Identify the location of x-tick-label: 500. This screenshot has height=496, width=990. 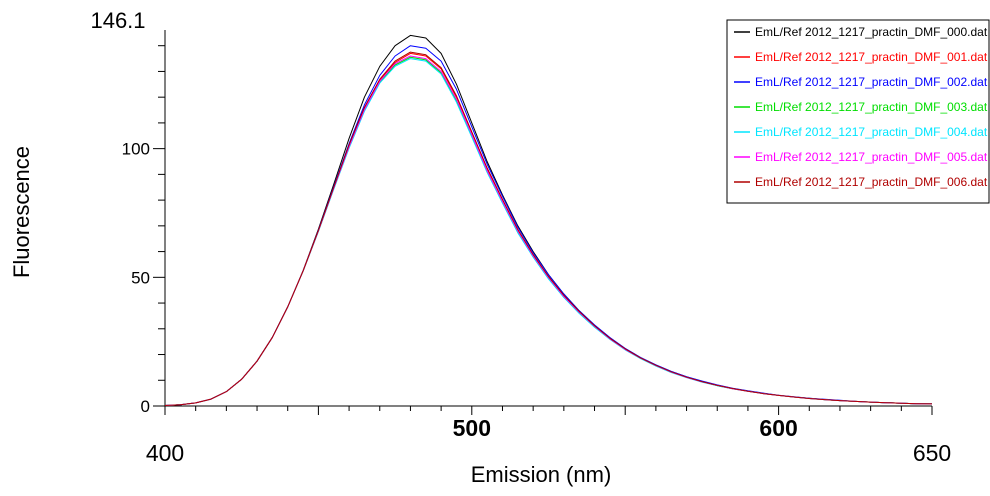
(472, 428).